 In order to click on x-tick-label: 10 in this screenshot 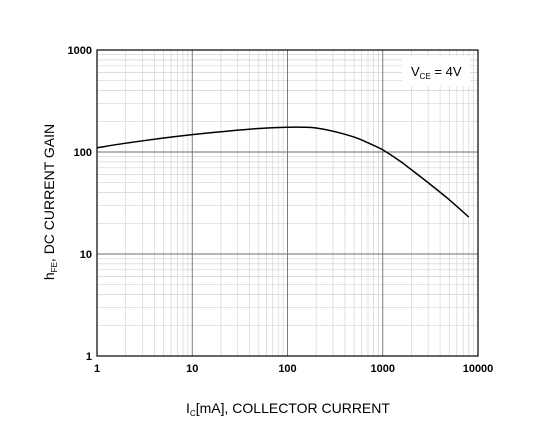, I will do `click(192, 369)`.